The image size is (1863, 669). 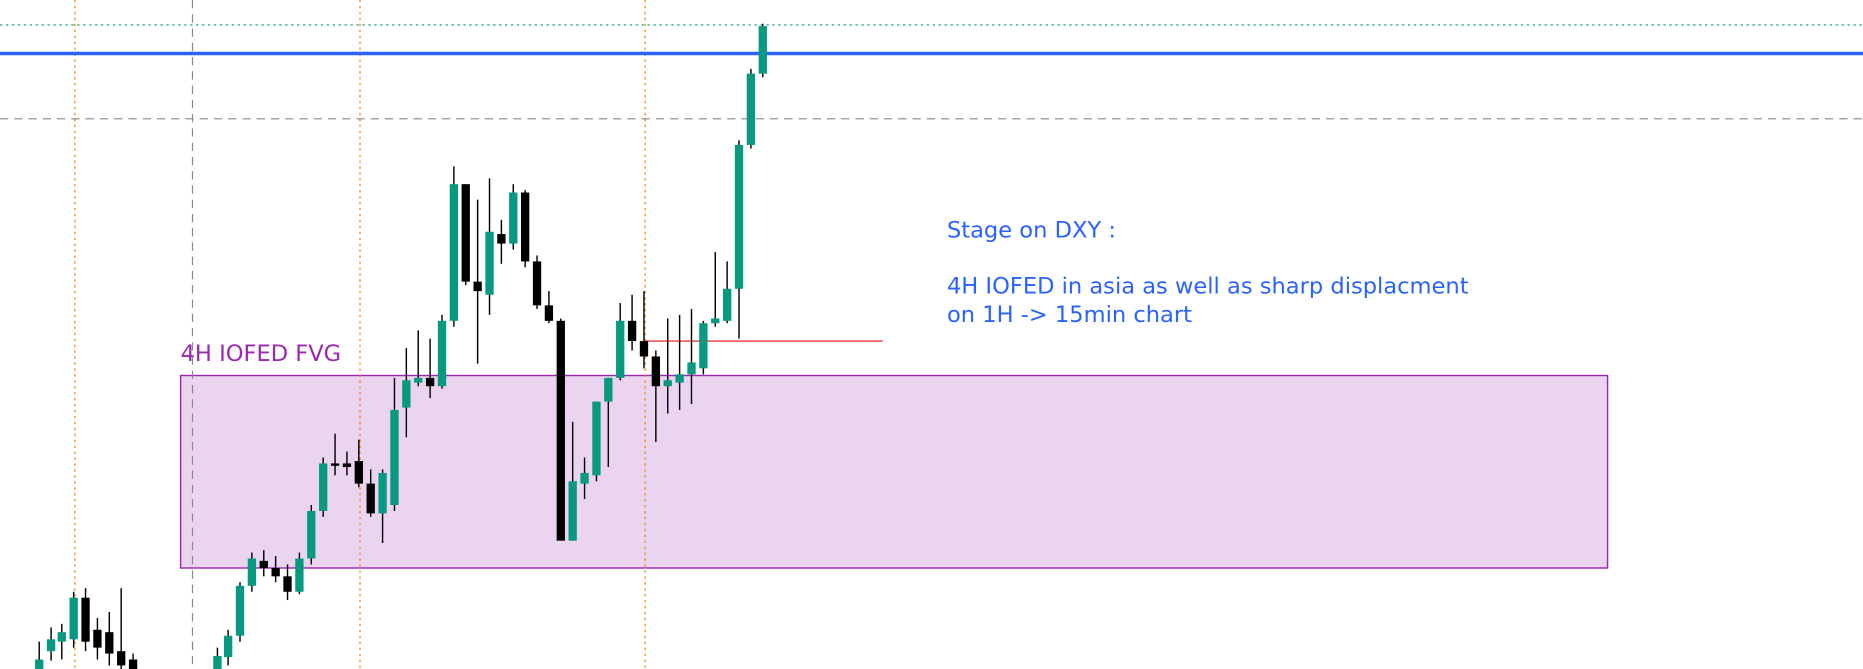 I want to click on annotation: on 1H -> 15min chart, so click(x=1069, y=315).